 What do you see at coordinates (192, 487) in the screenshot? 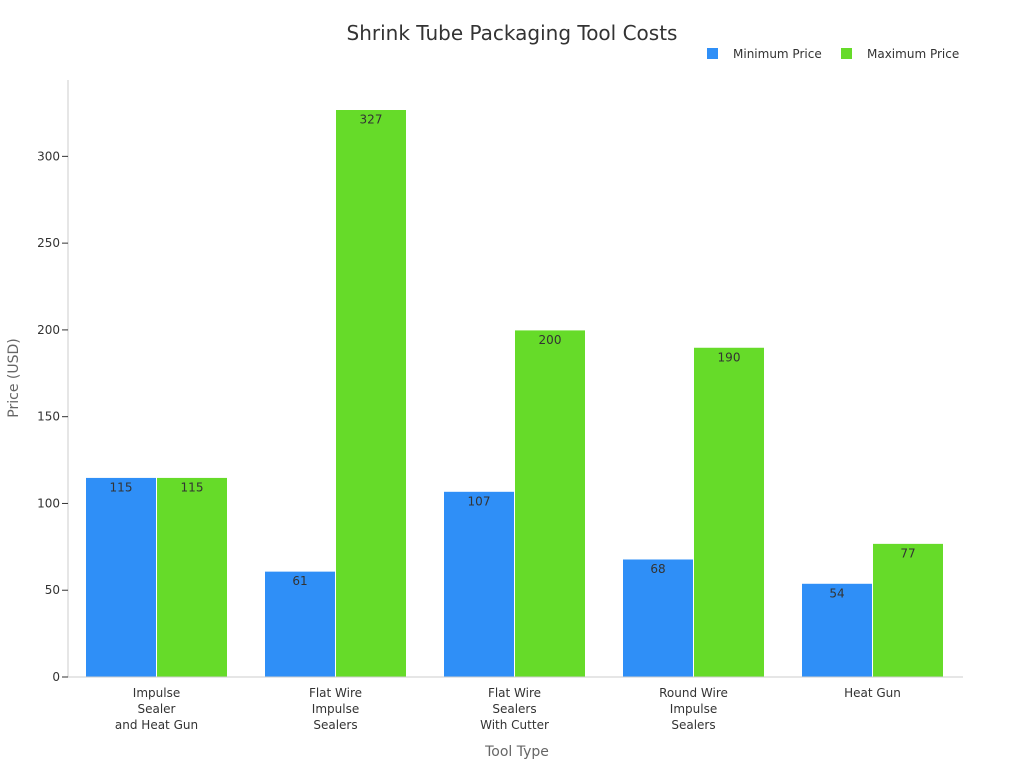
I see `data-label-max-0: 115` at bounding box center [192, 487].